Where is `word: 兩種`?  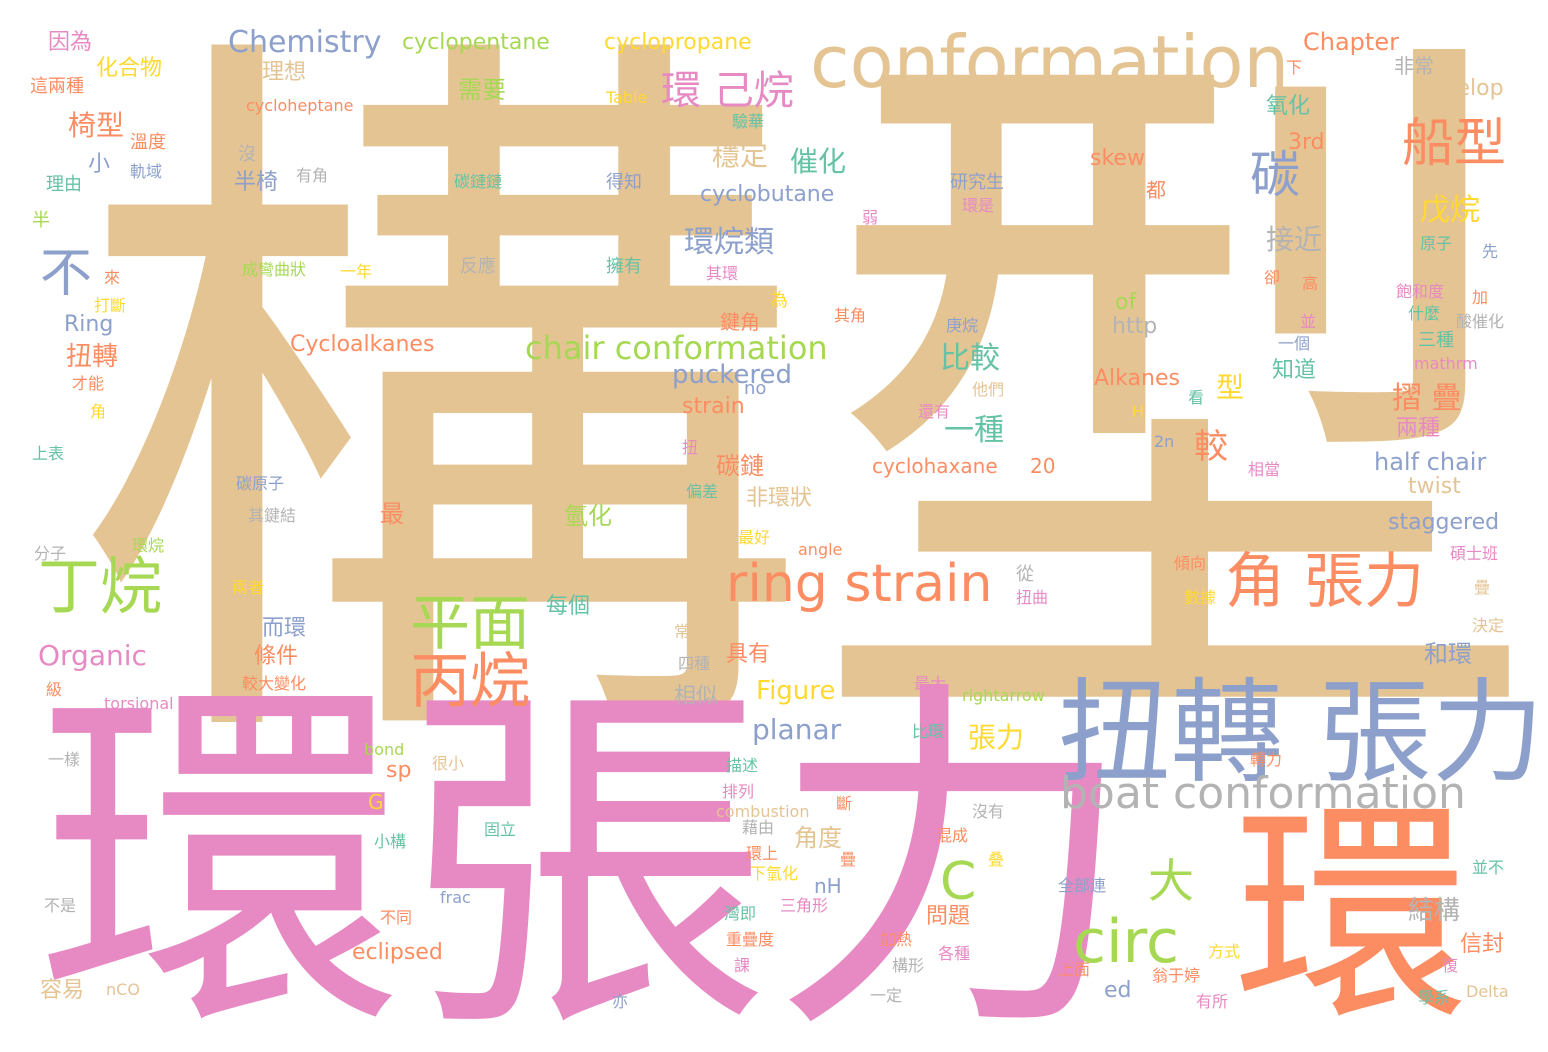
word: 兩種 is located at coordinates (1418, 428).